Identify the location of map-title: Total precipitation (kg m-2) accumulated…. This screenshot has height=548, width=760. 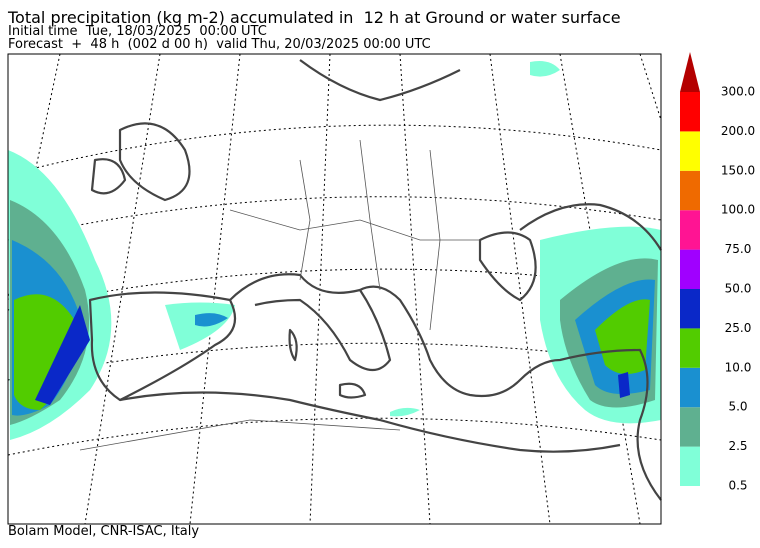
(314, 17).